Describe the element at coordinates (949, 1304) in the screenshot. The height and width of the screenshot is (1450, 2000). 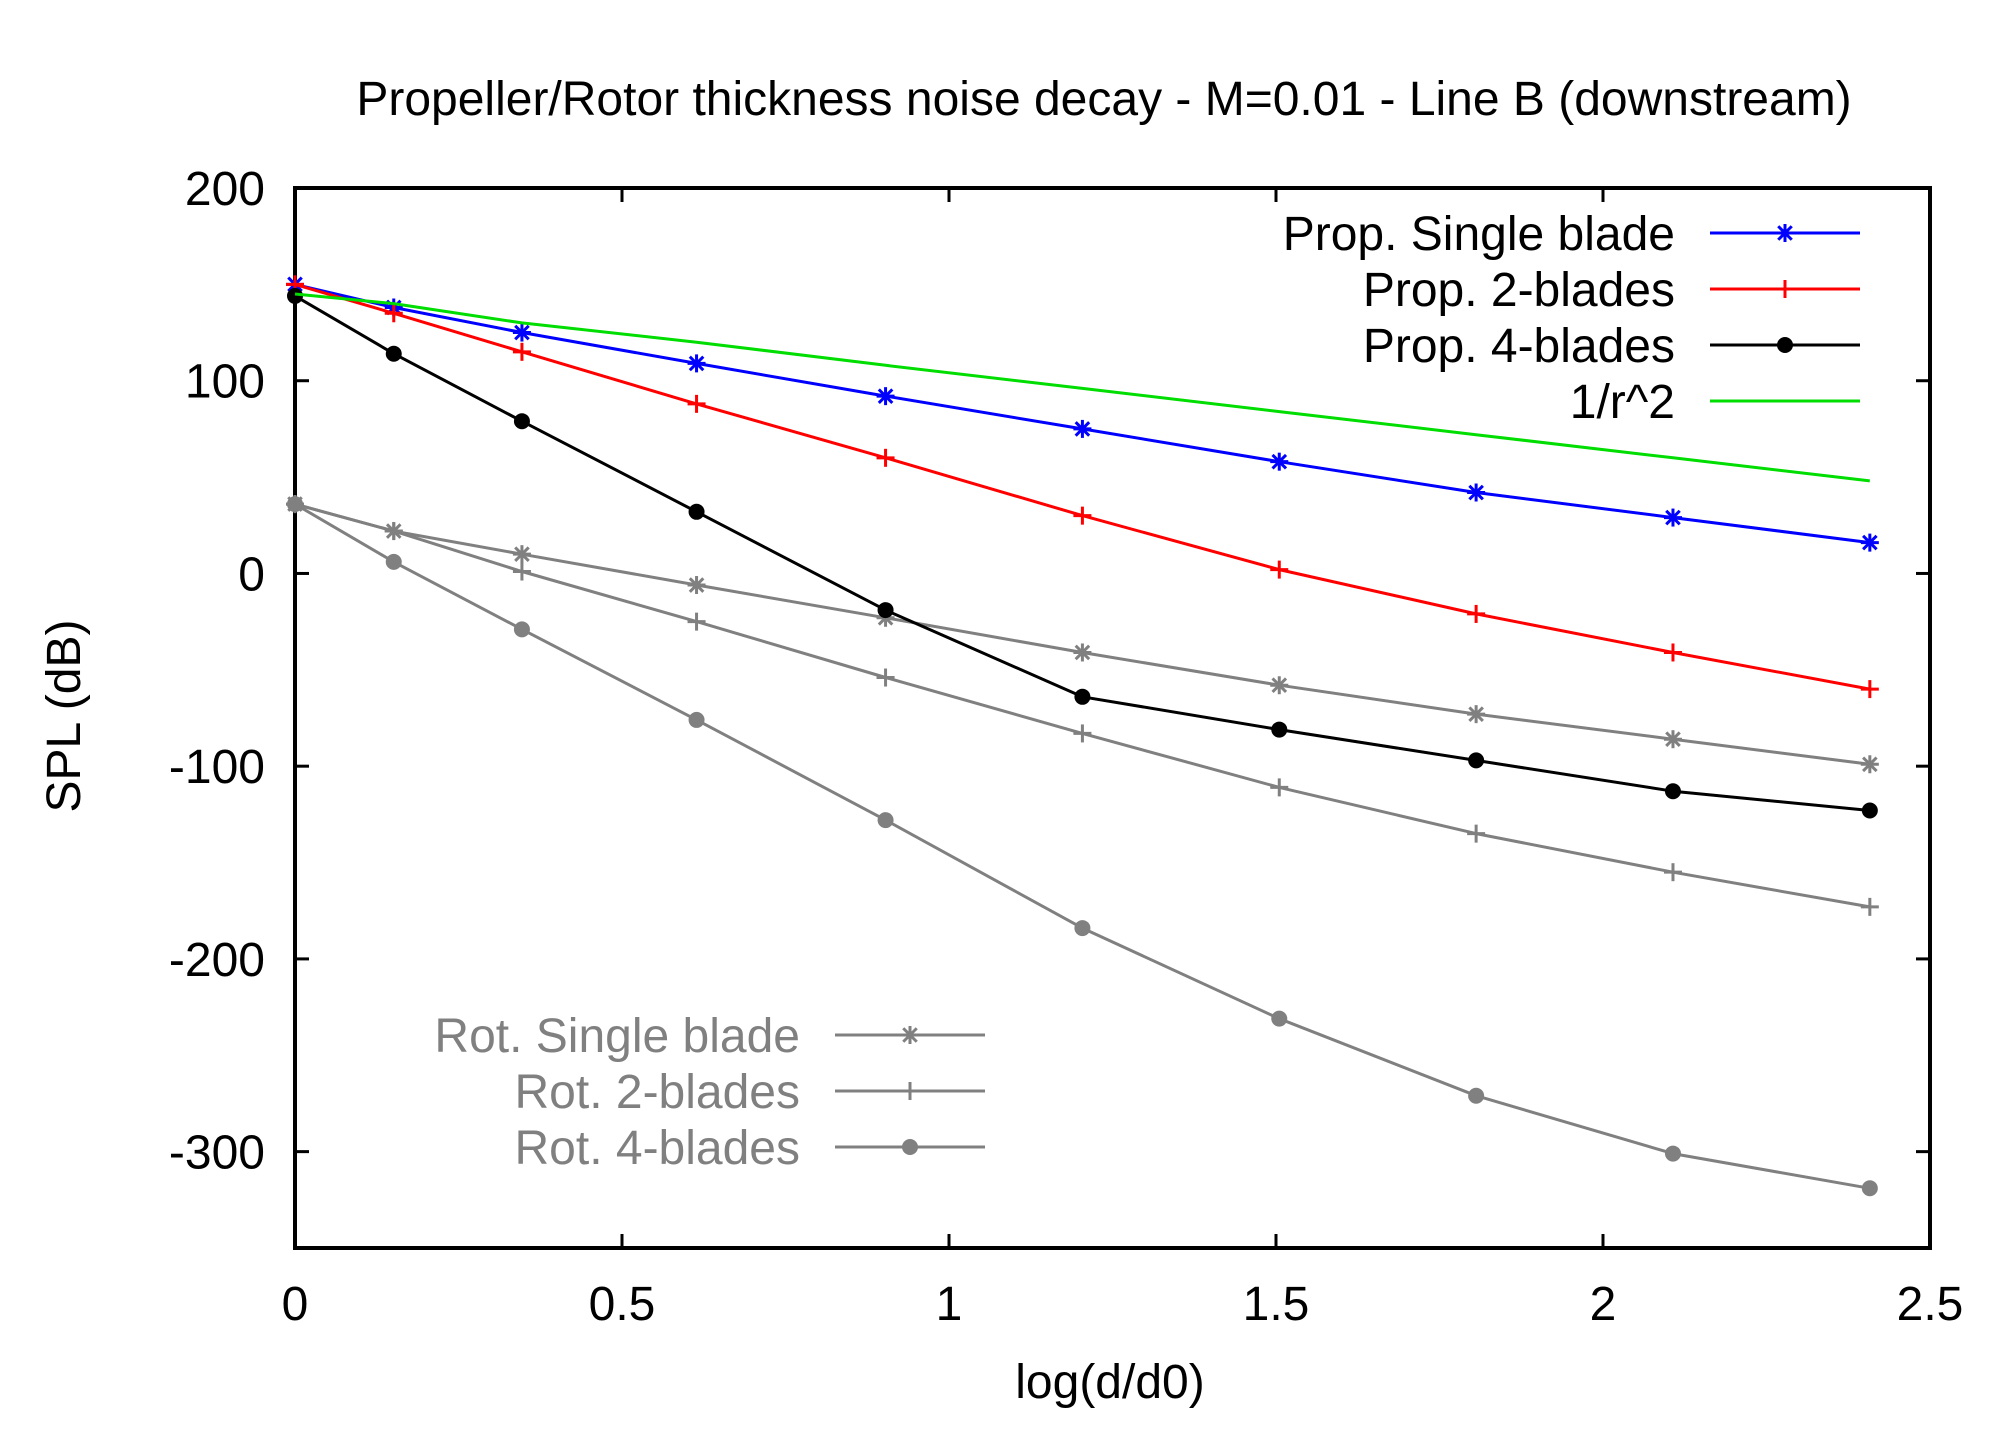
I see `x-tick-label: 1` at that location.